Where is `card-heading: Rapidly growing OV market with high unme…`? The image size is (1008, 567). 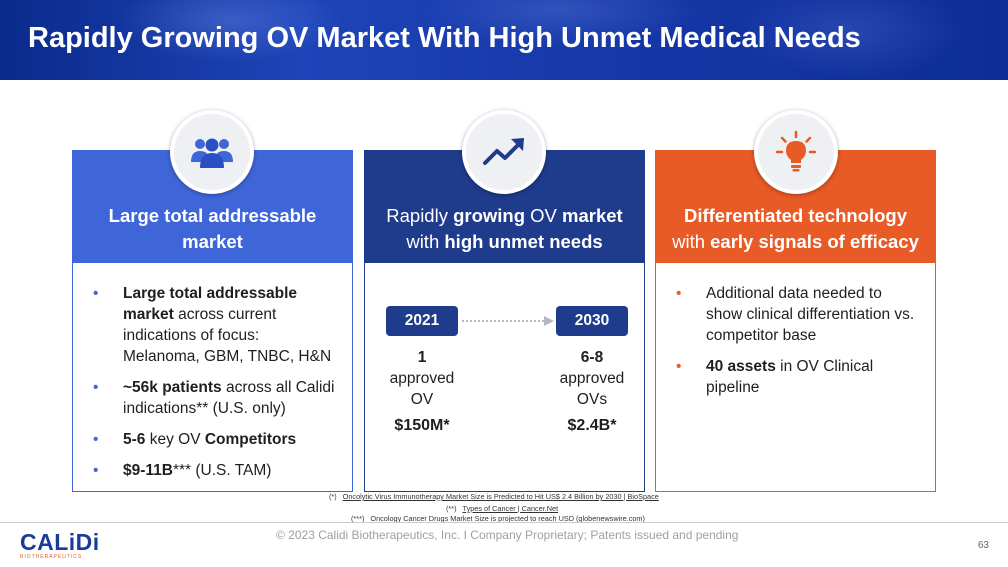 card-heading: Rapidly growing OV market with high unme… is located at coordinates (504, 228).